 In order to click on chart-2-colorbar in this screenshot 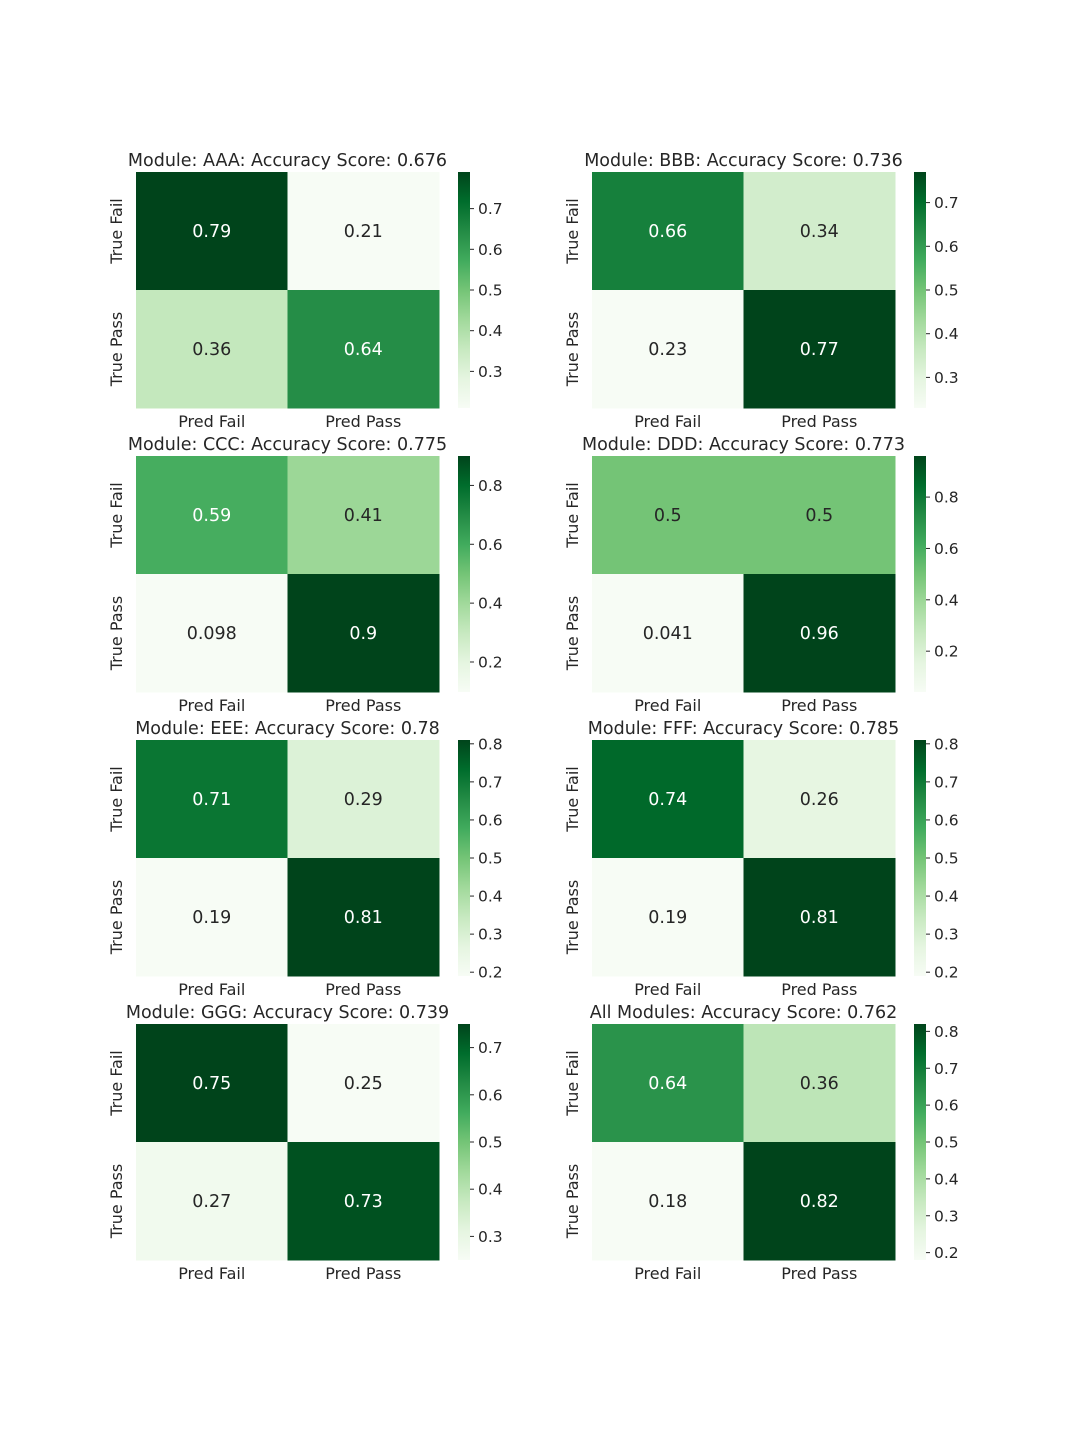, I will do `click(464, 574)`.